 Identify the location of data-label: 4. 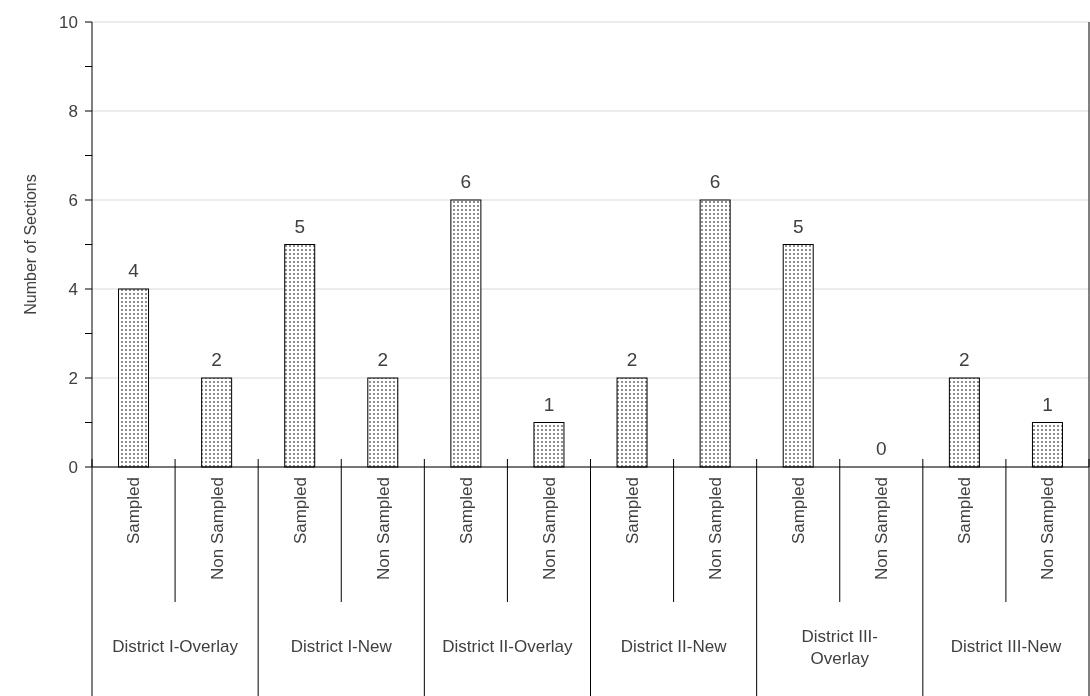
(134, 270).